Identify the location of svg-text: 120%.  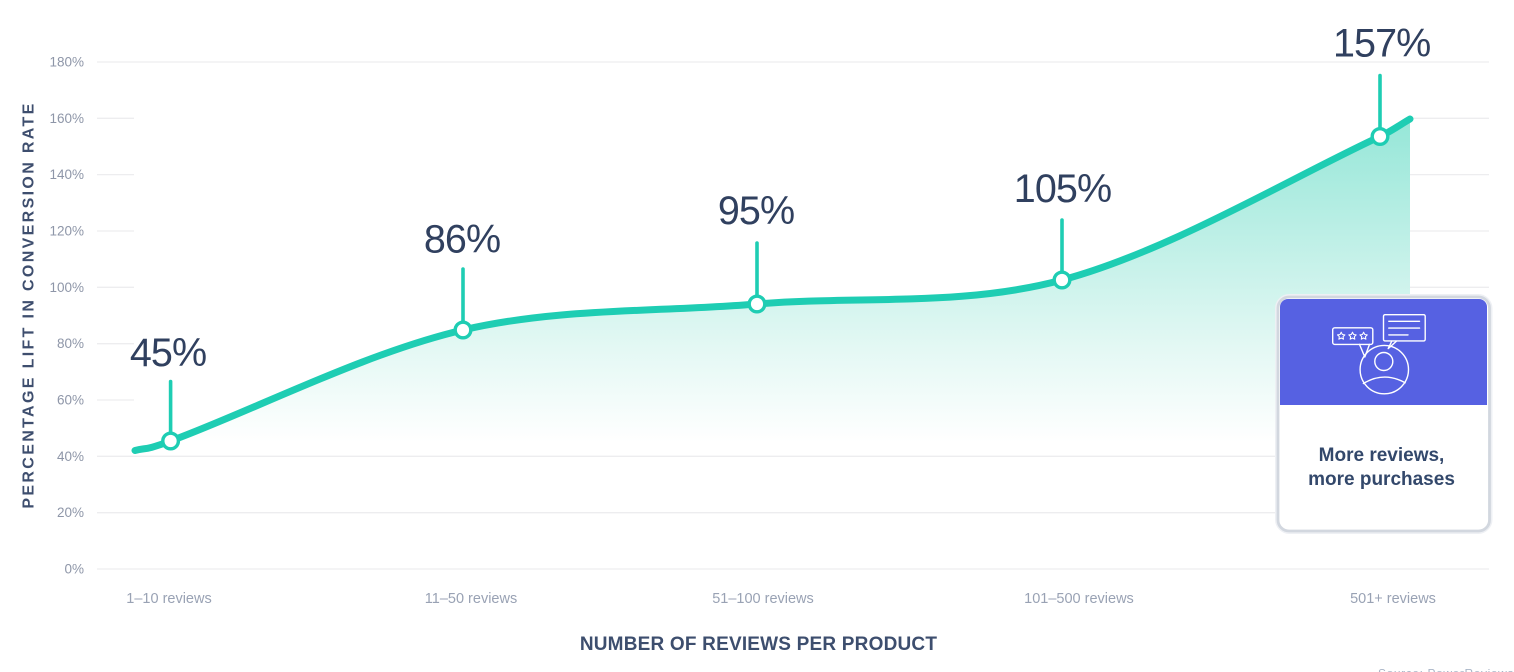
(66, 231).